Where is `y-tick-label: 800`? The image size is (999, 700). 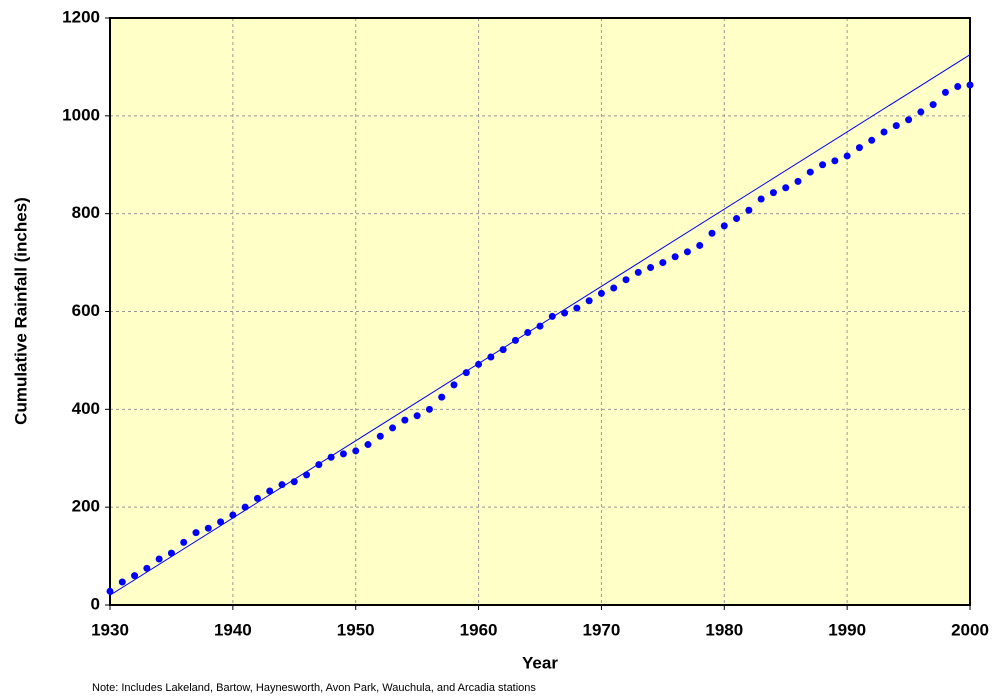 y-tick-label: 800 is located at coordinates (86, 212).